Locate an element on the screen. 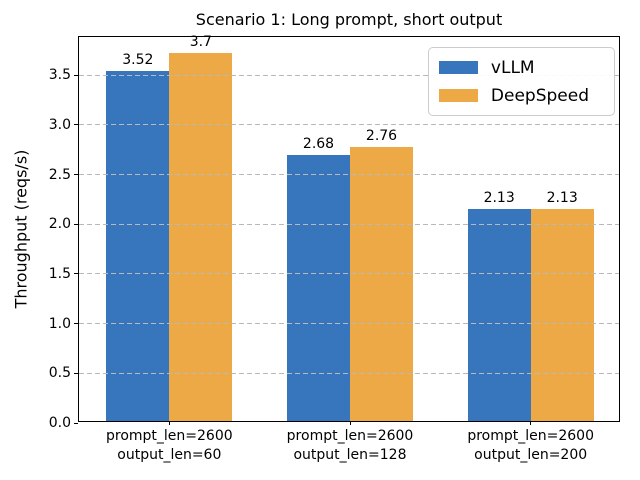  bar-value-label: 2.68 is located at coordinates (318, 144).